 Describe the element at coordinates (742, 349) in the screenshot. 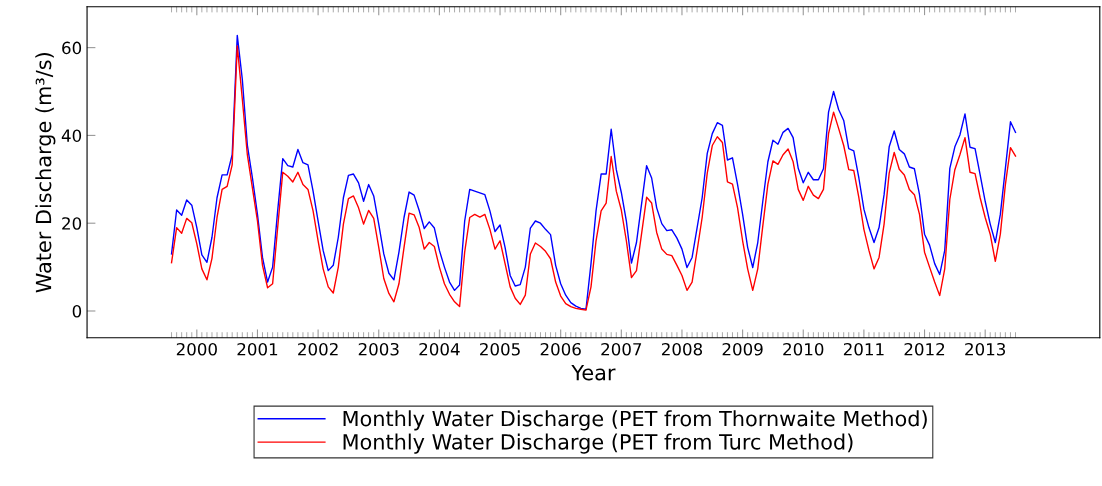

I see `x-tick-label: 2009` at that location.